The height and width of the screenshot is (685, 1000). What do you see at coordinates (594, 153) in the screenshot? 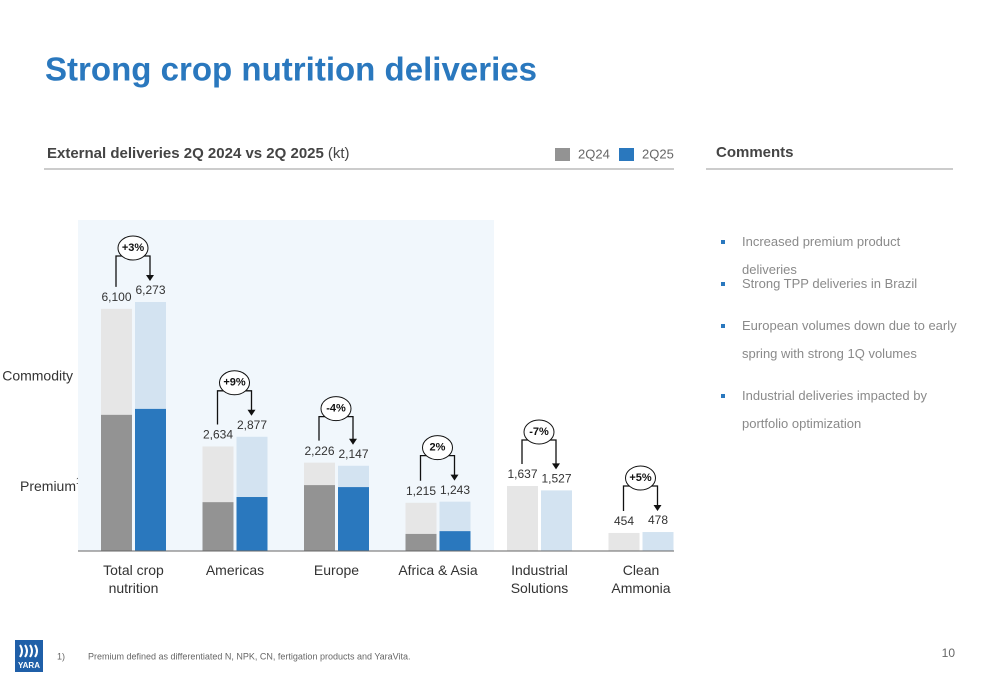
I see `legend-label: 2Q24` at bounding box center [594, 153].